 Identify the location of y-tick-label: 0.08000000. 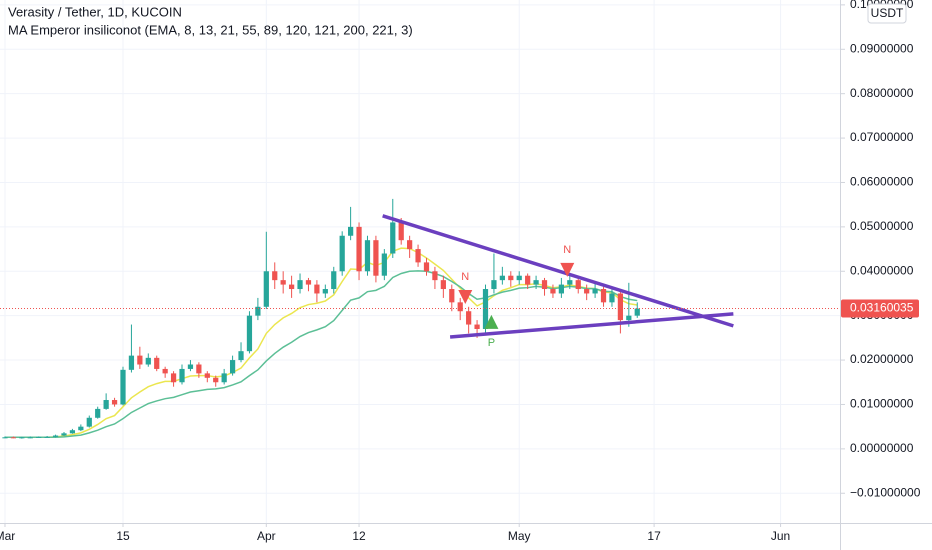
(882, 93).